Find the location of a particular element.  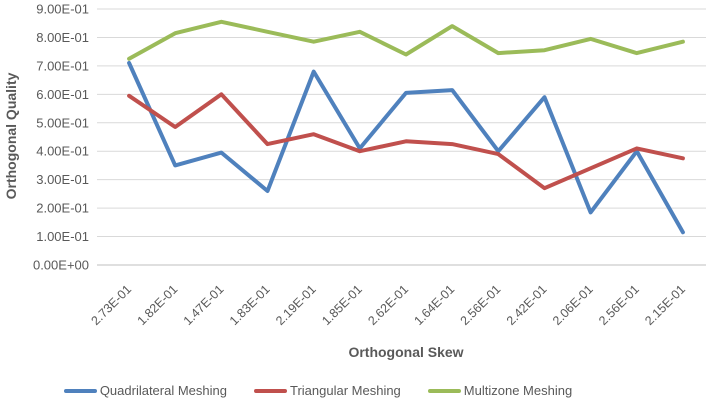

x-tick-label: 2.06E-01 is located at coordinates (573, 305).